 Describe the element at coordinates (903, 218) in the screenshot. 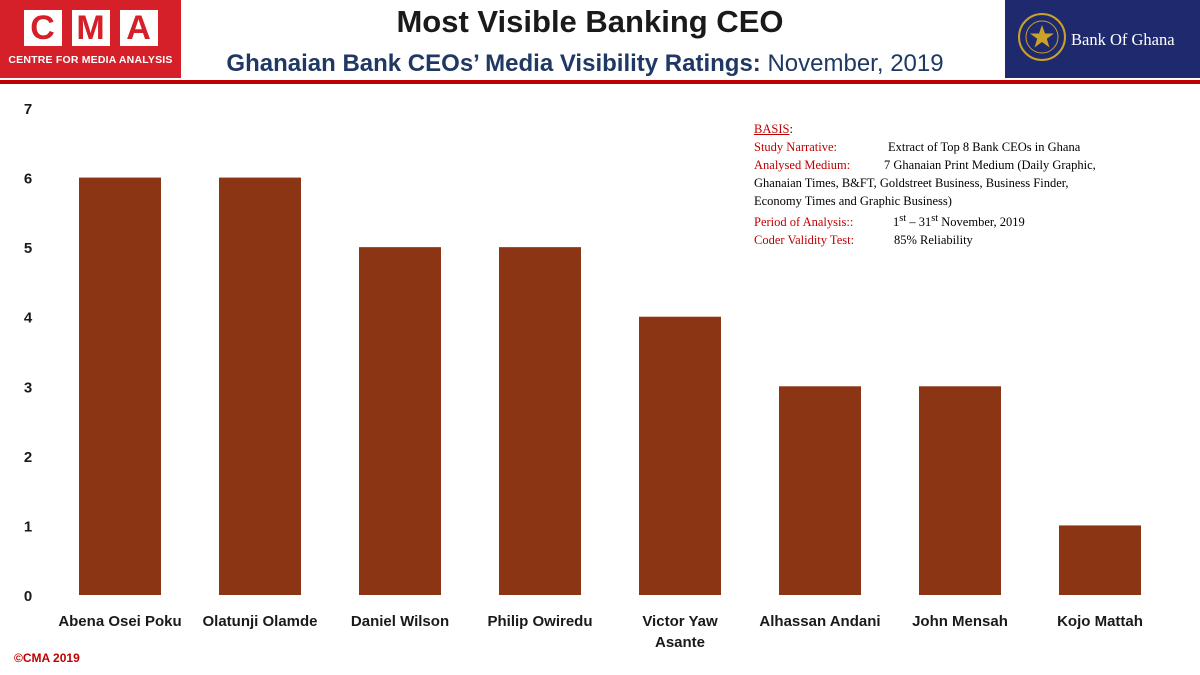

I see `period-start-sup: st` at that location.